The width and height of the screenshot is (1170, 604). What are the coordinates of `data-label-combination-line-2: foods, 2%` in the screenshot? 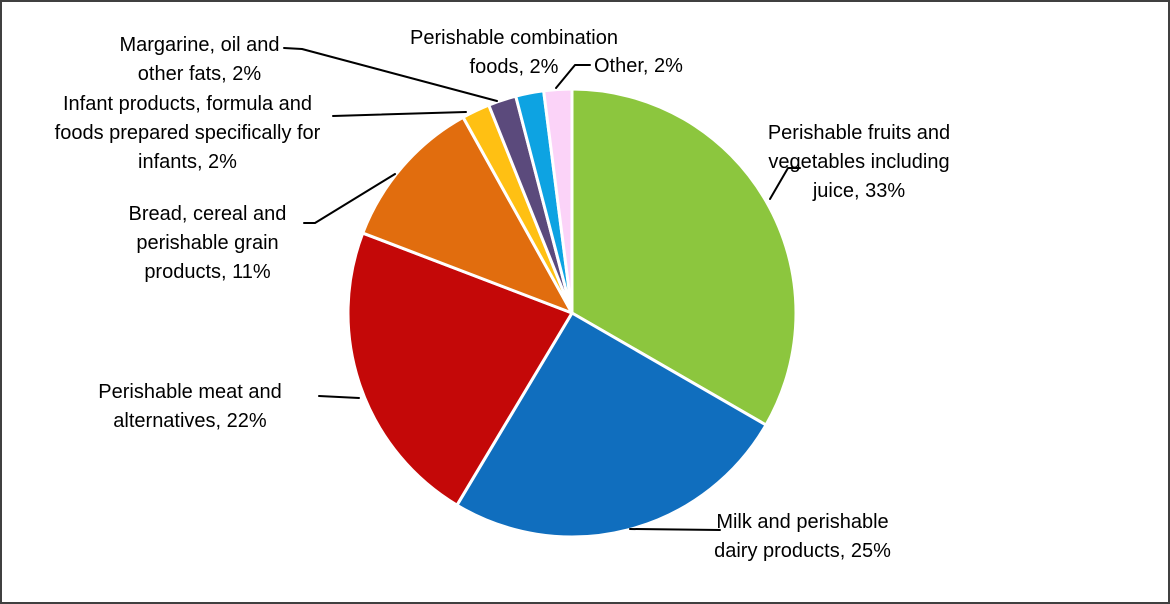 It's located at (514, 67).